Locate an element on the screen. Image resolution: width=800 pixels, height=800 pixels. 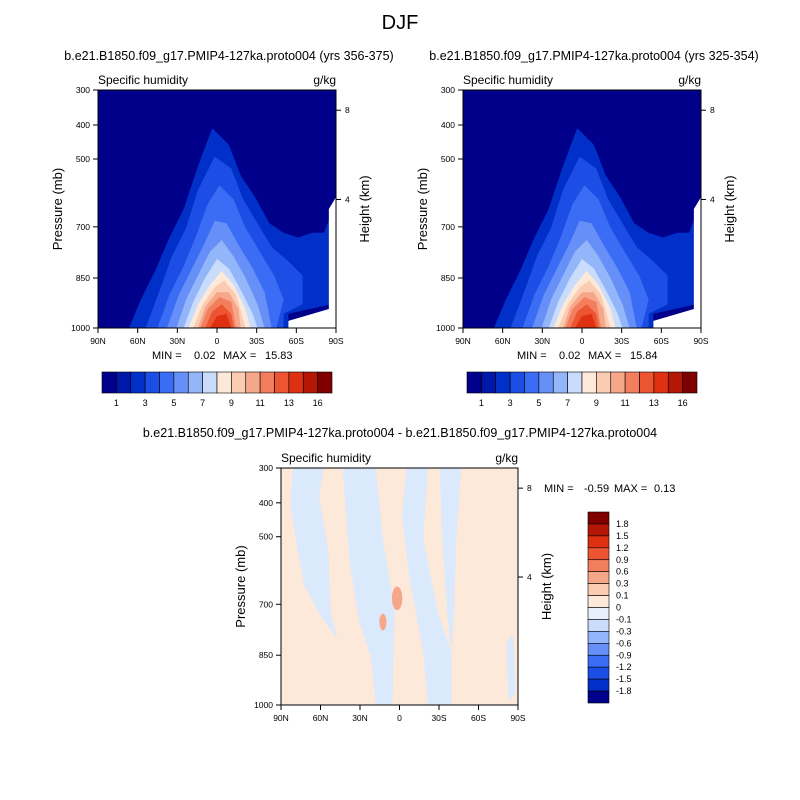
colorbar-label: 0.1 is located at coordinates (622, 596).